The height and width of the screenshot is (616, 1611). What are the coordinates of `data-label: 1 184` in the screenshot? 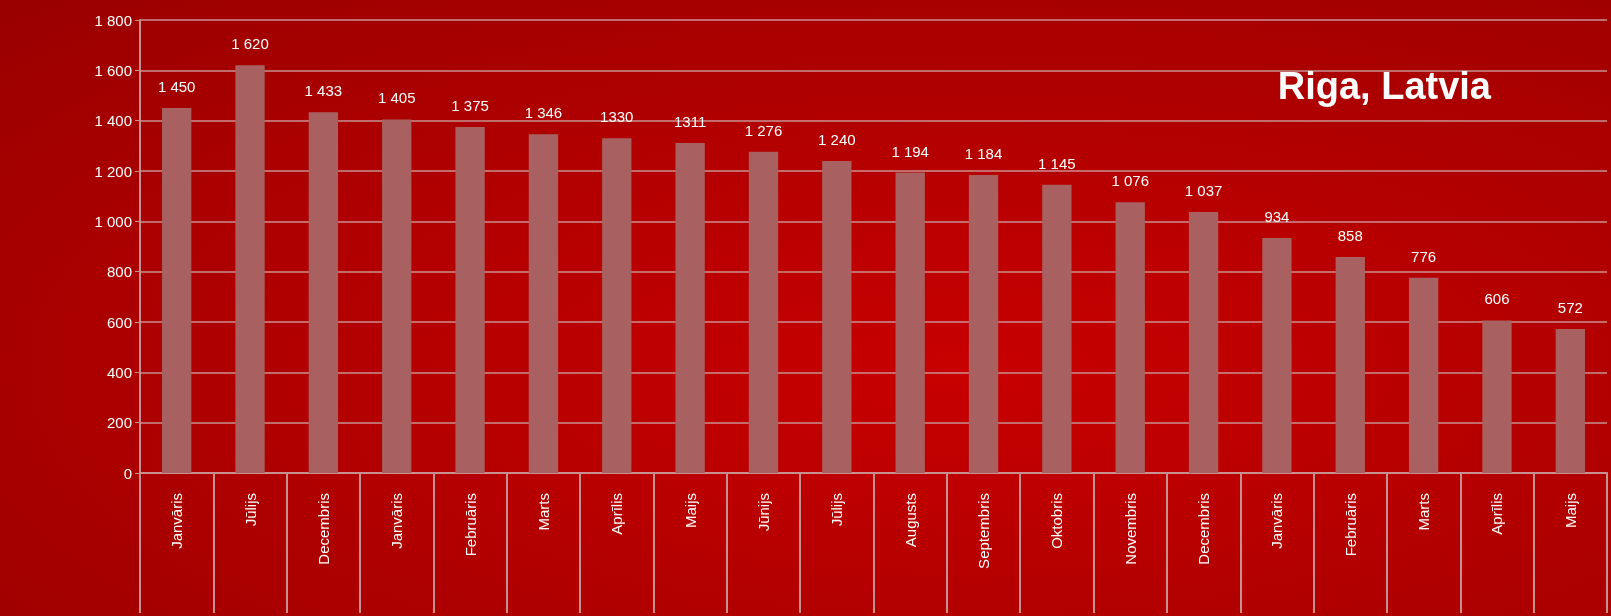 It's located at (983, 154).